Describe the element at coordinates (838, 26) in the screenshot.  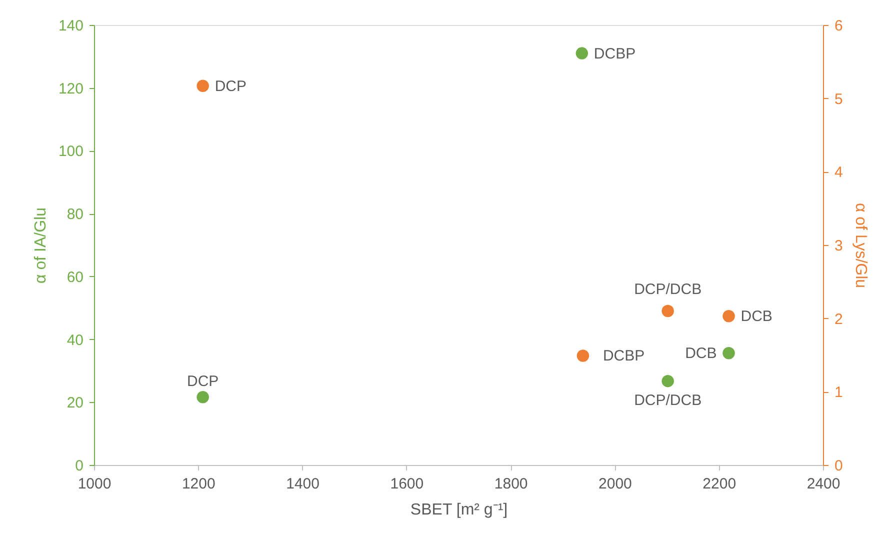
I see `y2-tick-label: 6` at that location.